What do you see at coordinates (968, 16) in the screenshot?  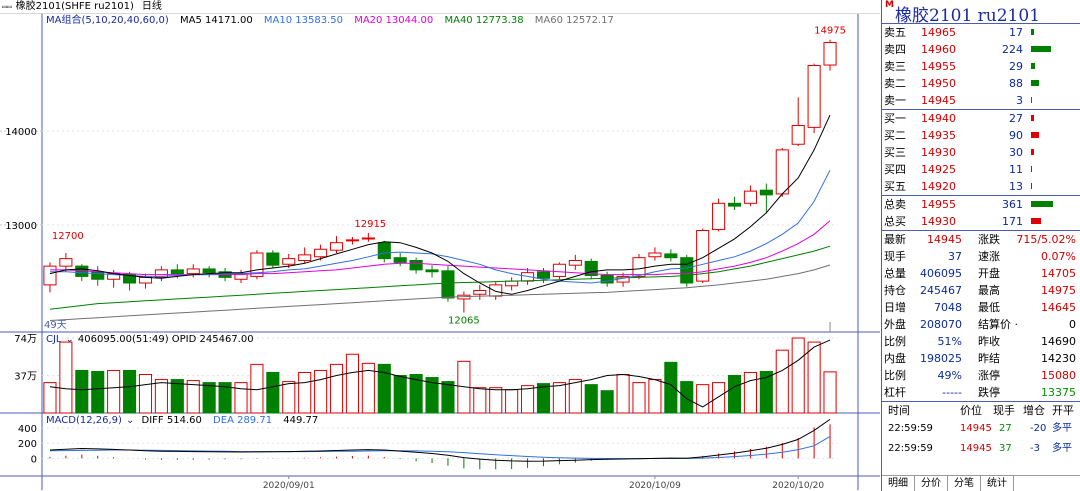 I see `contract-title: 橡胶2101 ru2101` at bounding box center [968, 16].